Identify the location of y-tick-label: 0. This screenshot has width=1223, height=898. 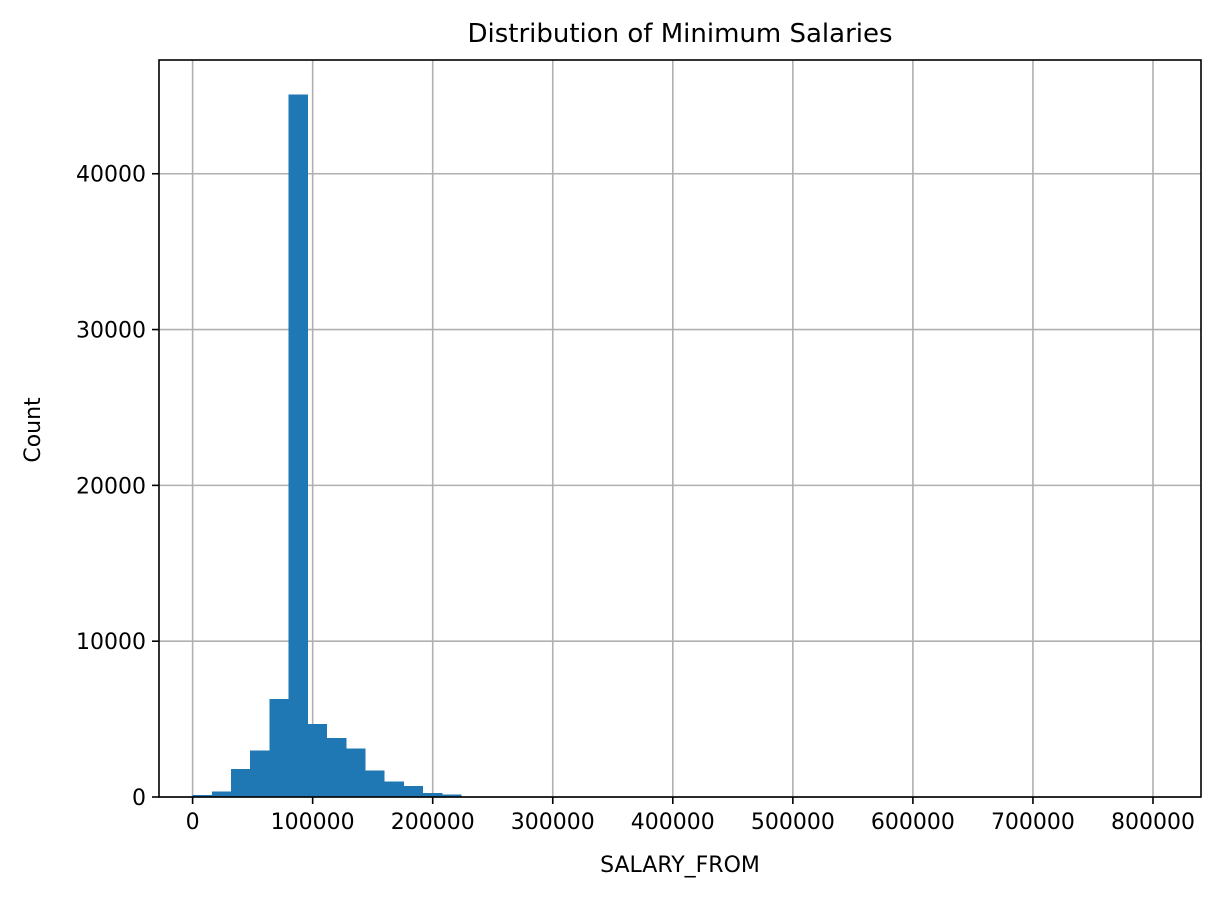
(139, 798).